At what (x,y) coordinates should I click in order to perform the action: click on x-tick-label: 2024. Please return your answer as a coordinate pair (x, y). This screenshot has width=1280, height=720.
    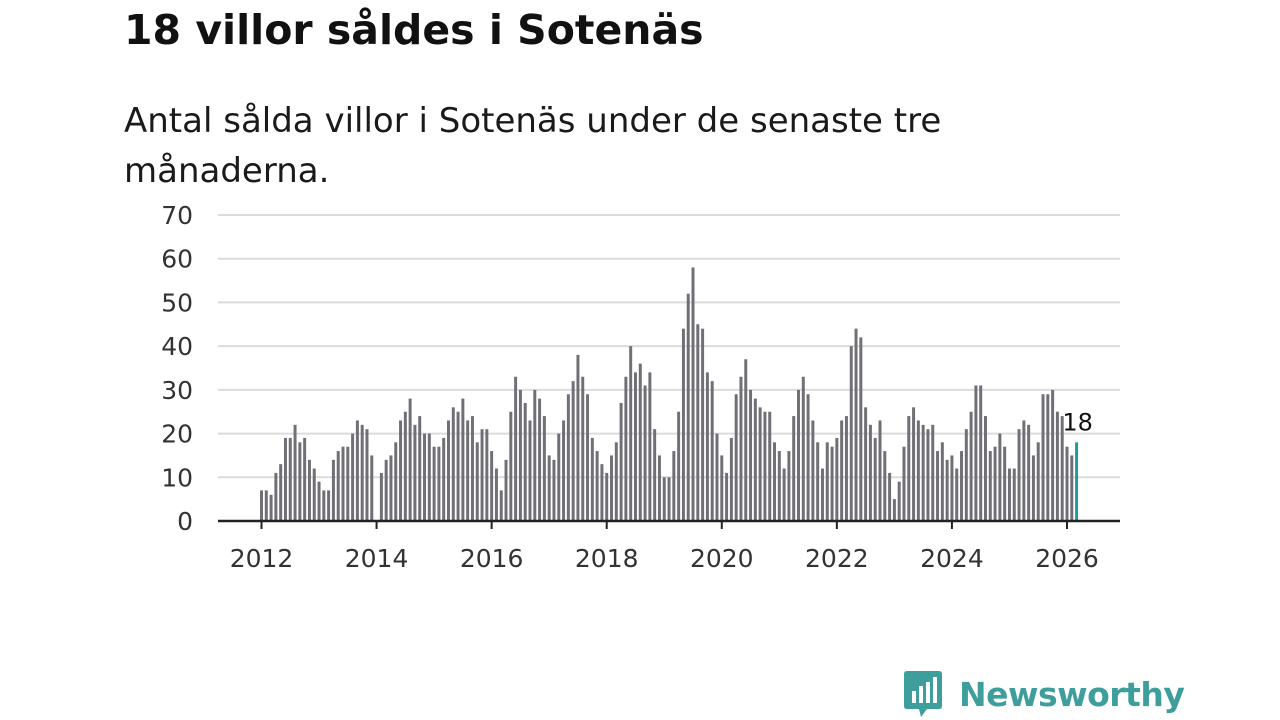
    Looking at the image, I should click on (952, 558).